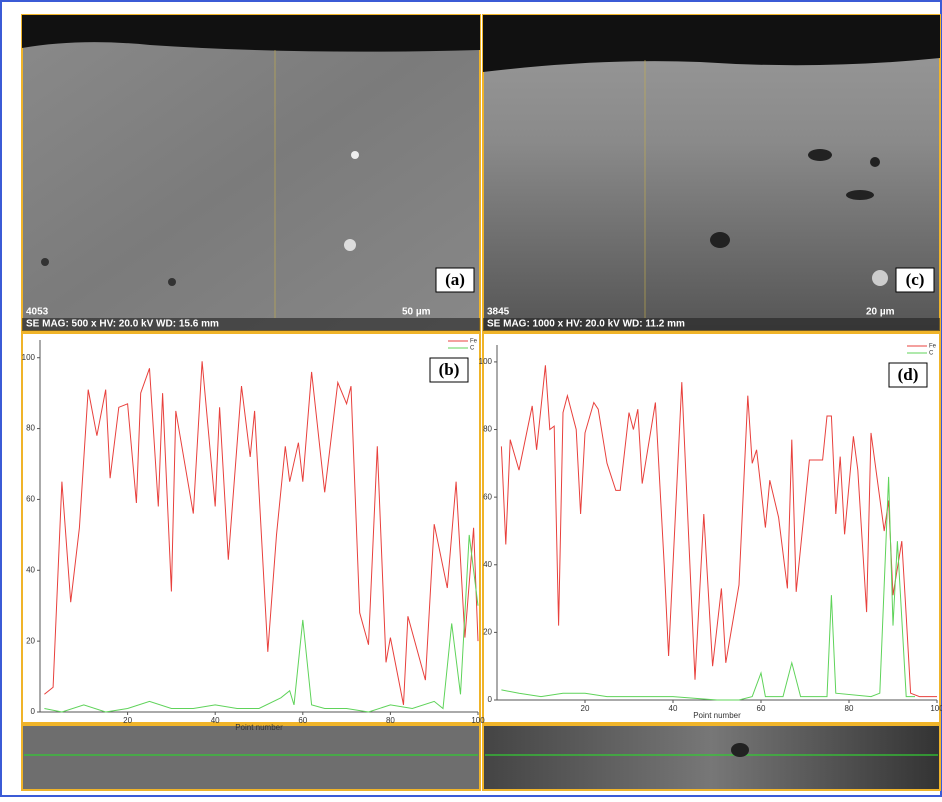  Describe the element at coordinates (481, 757) in the screenshot. I see `sem-strip` at that location.